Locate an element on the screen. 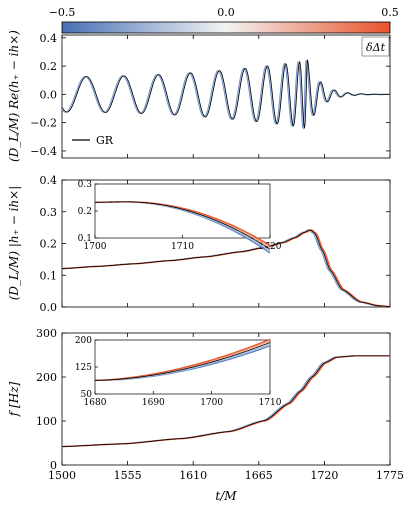 The width and height of the screenshot is (415, 514). y-tick-label-top: −0.4 is located at coordinates (43, 151).